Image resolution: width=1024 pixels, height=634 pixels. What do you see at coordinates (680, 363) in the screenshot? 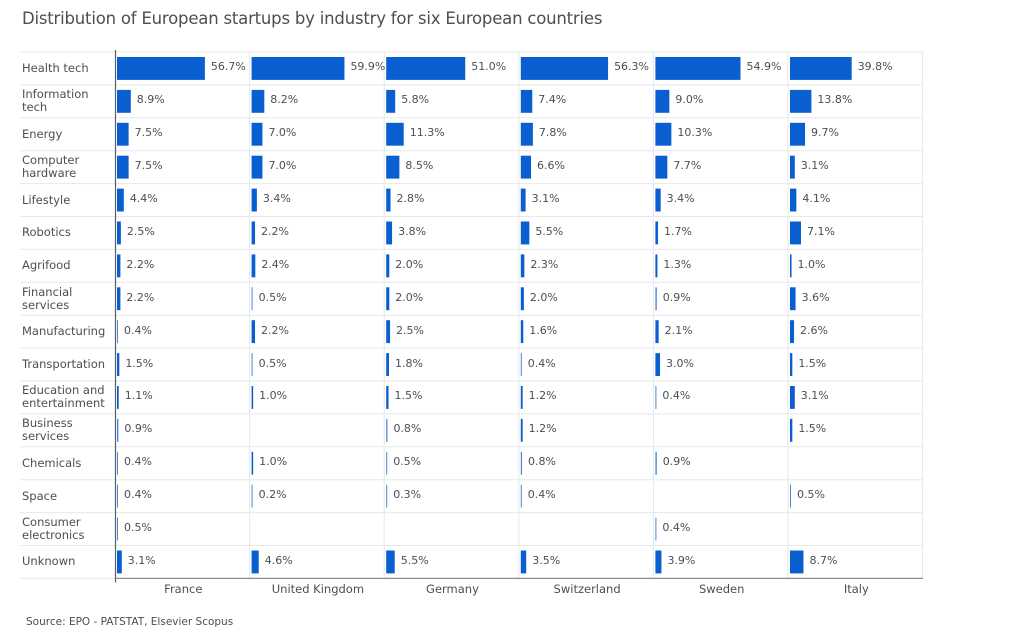
I see `value-label: 3.0%` at bounding box center [680, 363].